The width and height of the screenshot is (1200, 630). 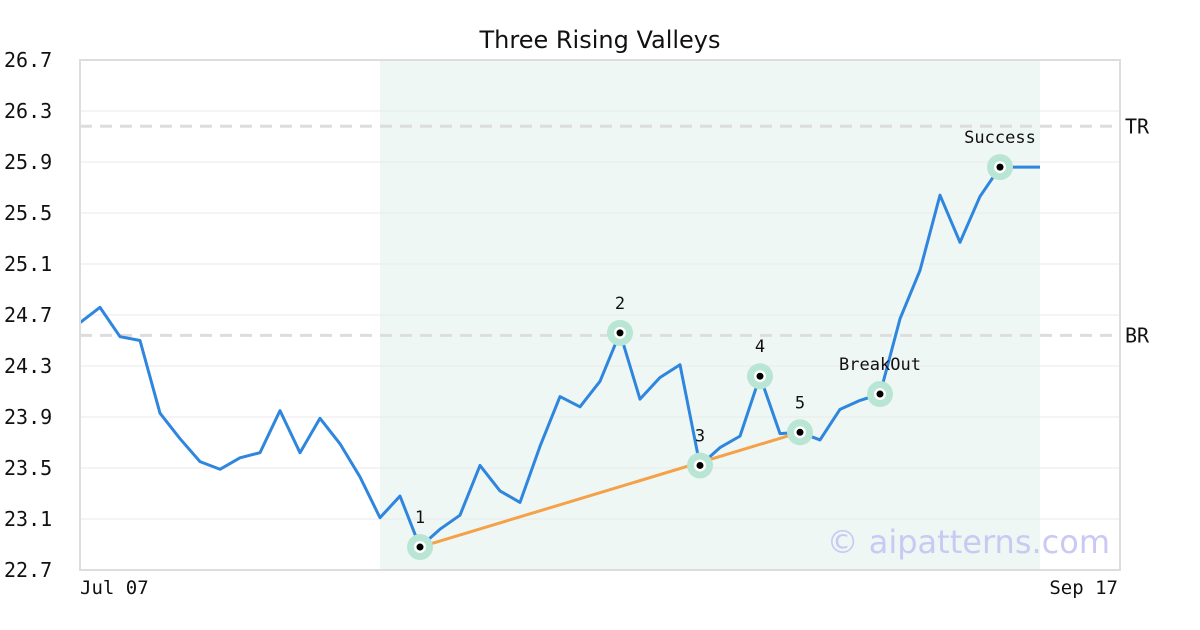 What do you see at coordinates (760, 347) in the screenshot?
I see `point-label-4: 4` at bounding box center [760, 347].